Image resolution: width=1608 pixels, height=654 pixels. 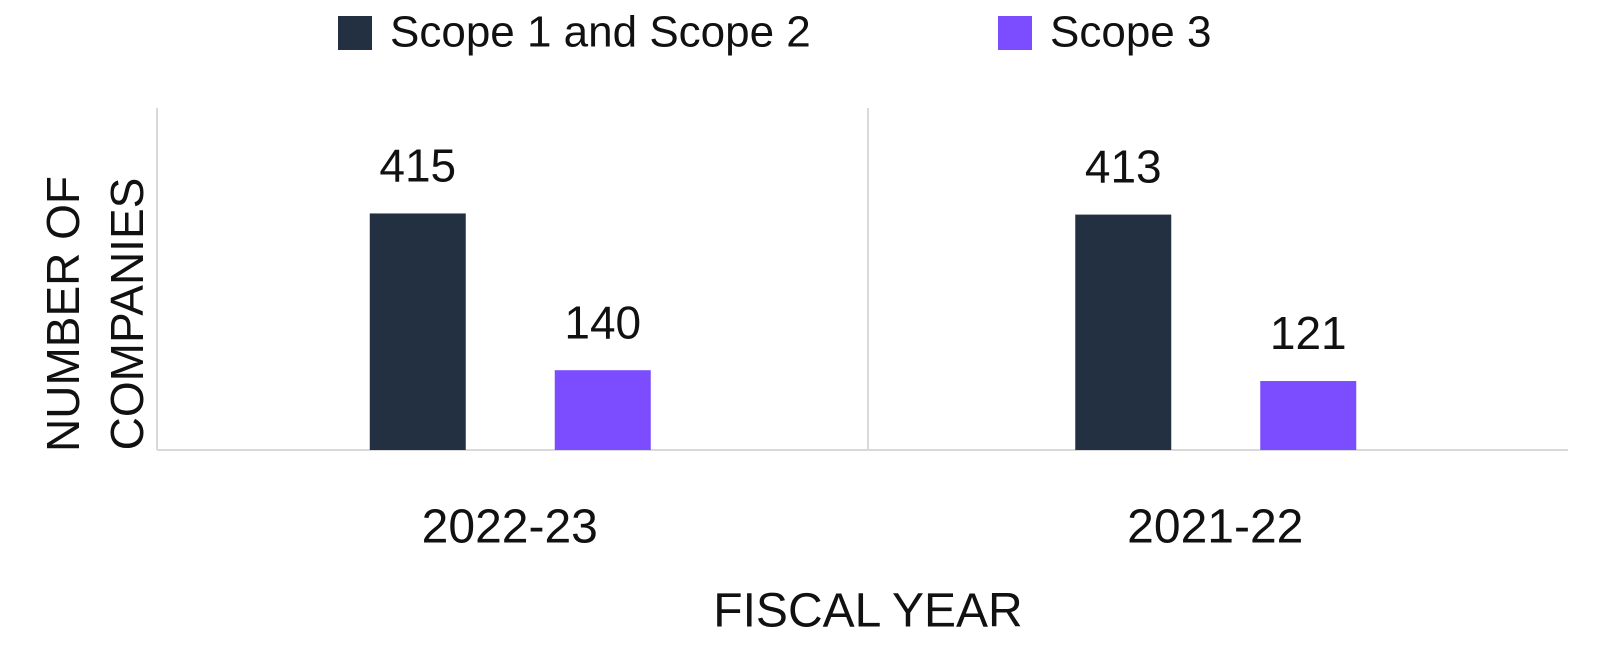 What do you see at coordinates (1130, 32) in the screenshot?
I see `legend-label: Scope 3` at bounding box center [1130, 32].